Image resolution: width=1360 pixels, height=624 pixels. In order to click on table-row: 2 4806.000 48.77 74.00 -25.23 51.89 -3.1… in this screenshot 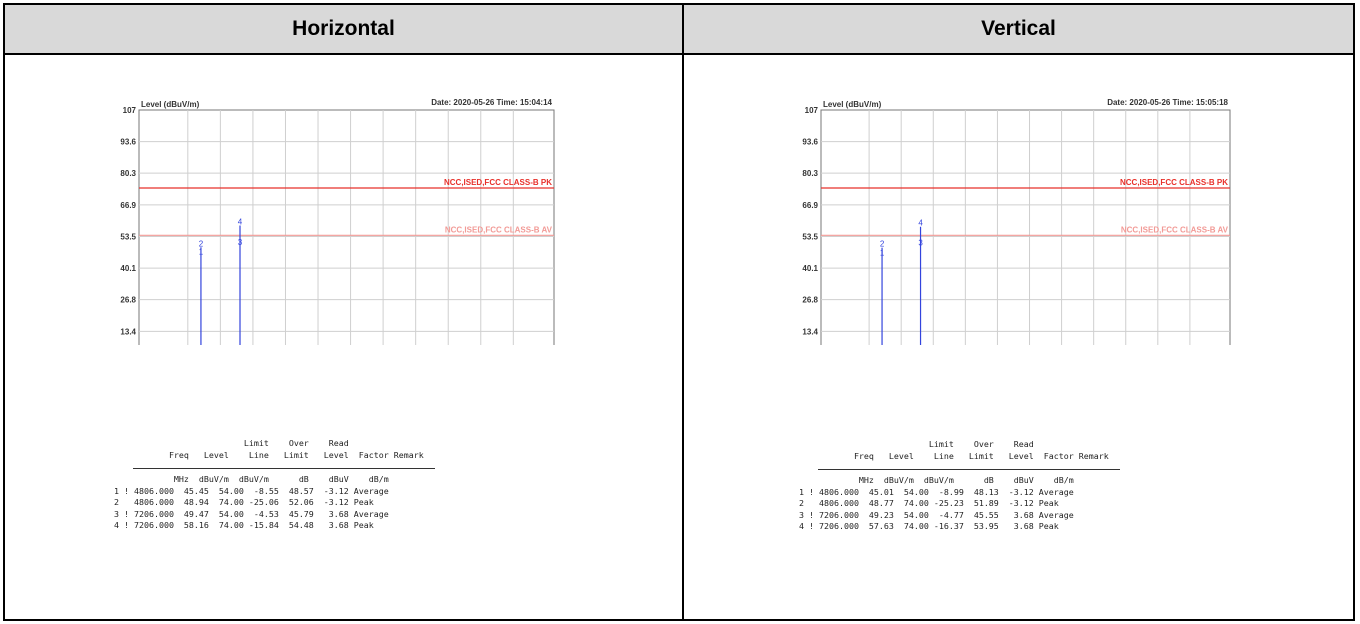, I will do `click(926, 503)`.